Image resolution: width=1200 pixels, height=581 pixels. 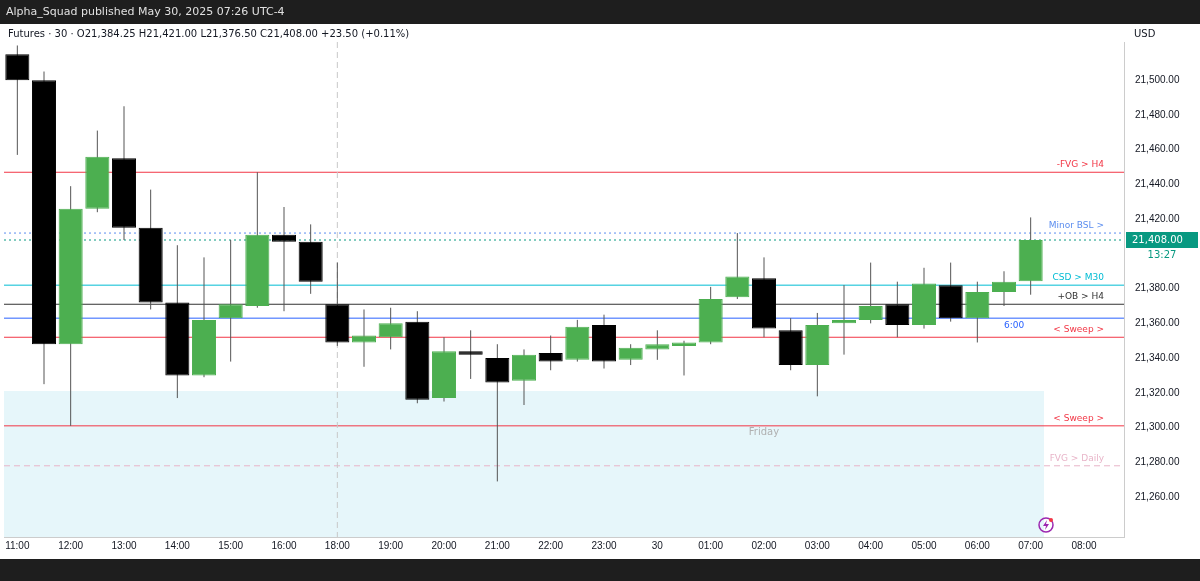 What do you see at coordinates (1078, 277) in the screenshot?
I see `ref-line-label: CSD > M30` at bounding box center [1078, 277].